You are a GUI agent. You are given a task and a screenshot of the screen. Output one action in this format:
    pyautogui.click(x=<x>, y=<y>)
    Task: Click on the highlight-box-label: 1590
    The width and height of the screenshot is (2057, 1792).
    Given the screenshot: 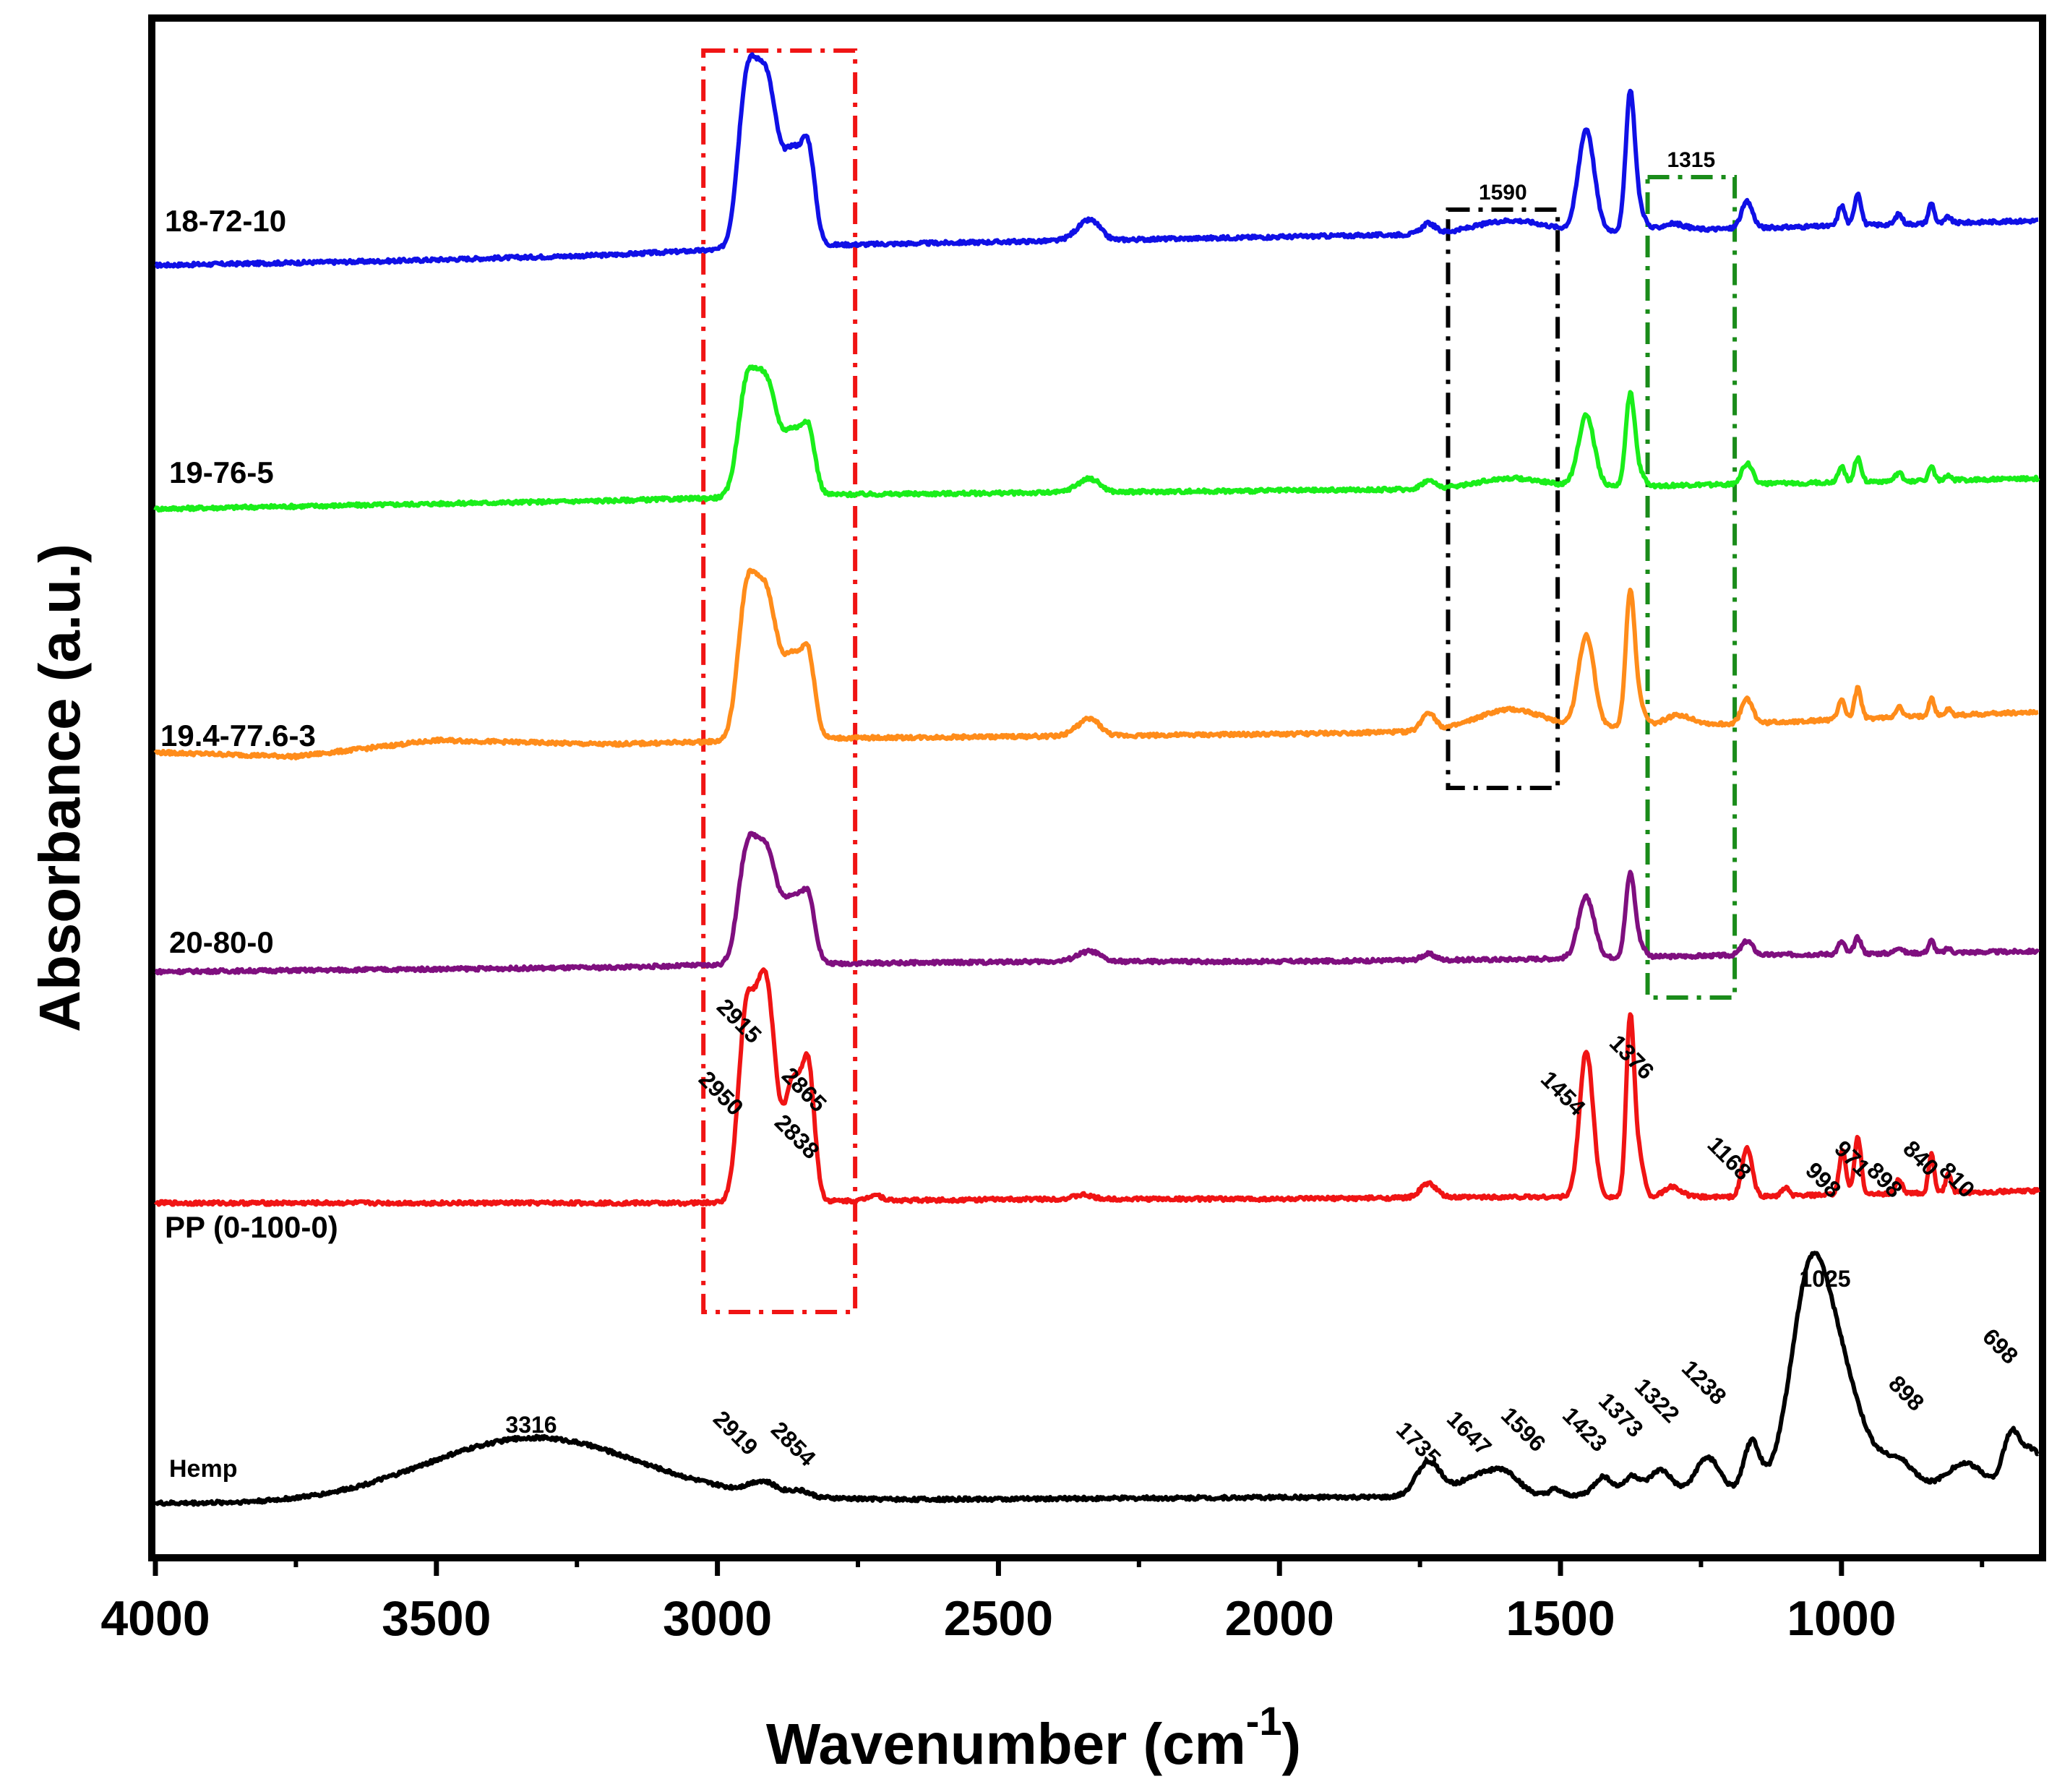 What is the action you would take?
    pyautogui.click(x=1503, y=193)
    